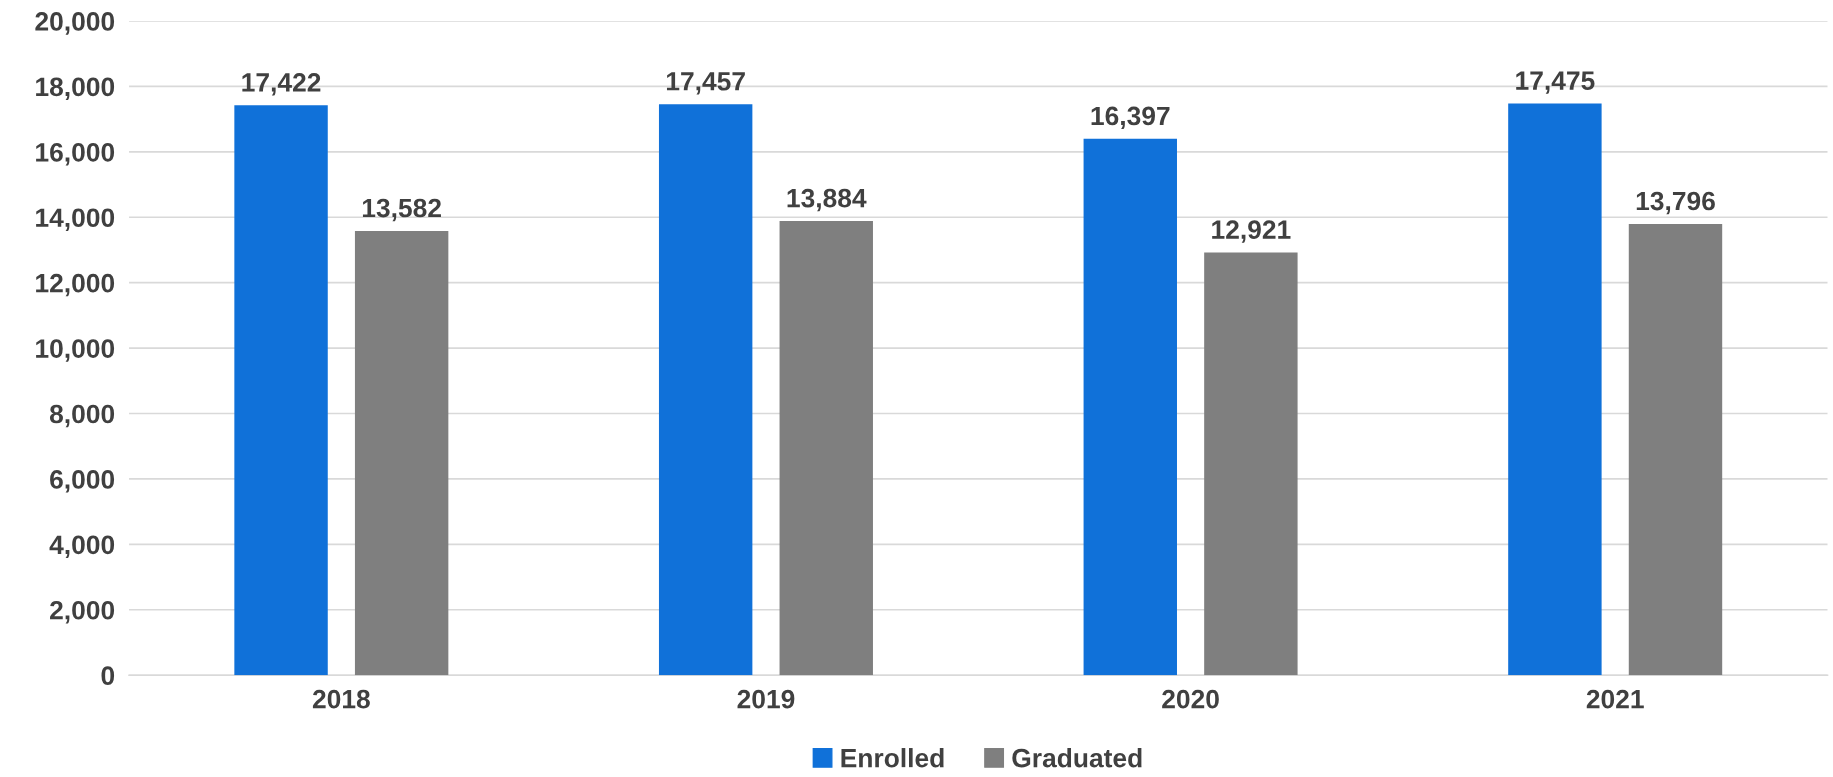 The image size is (1833, 777). I want to click on text: 17,457, so click(705, 83).